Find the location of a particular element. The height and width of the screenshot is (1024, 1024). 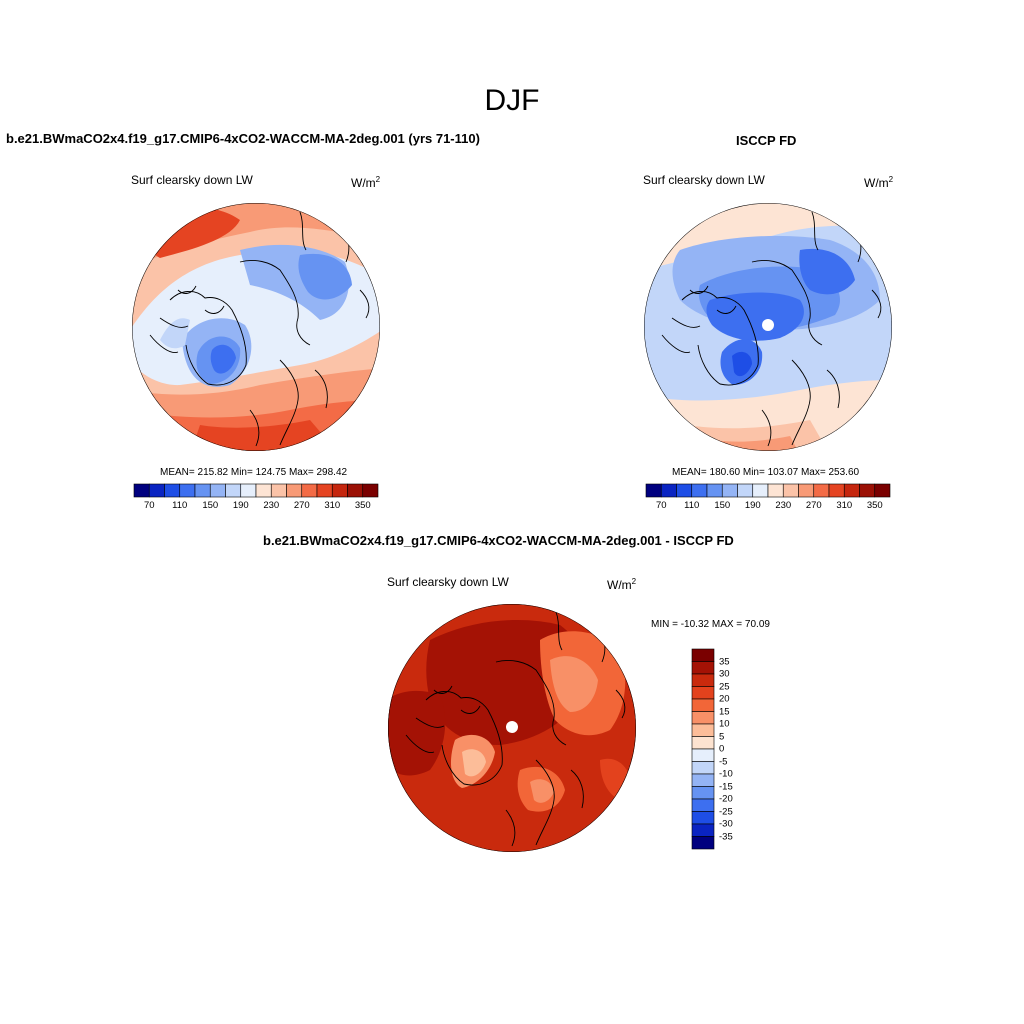

colorbar-tick-label: -20 is located at coordinates (726, 799).